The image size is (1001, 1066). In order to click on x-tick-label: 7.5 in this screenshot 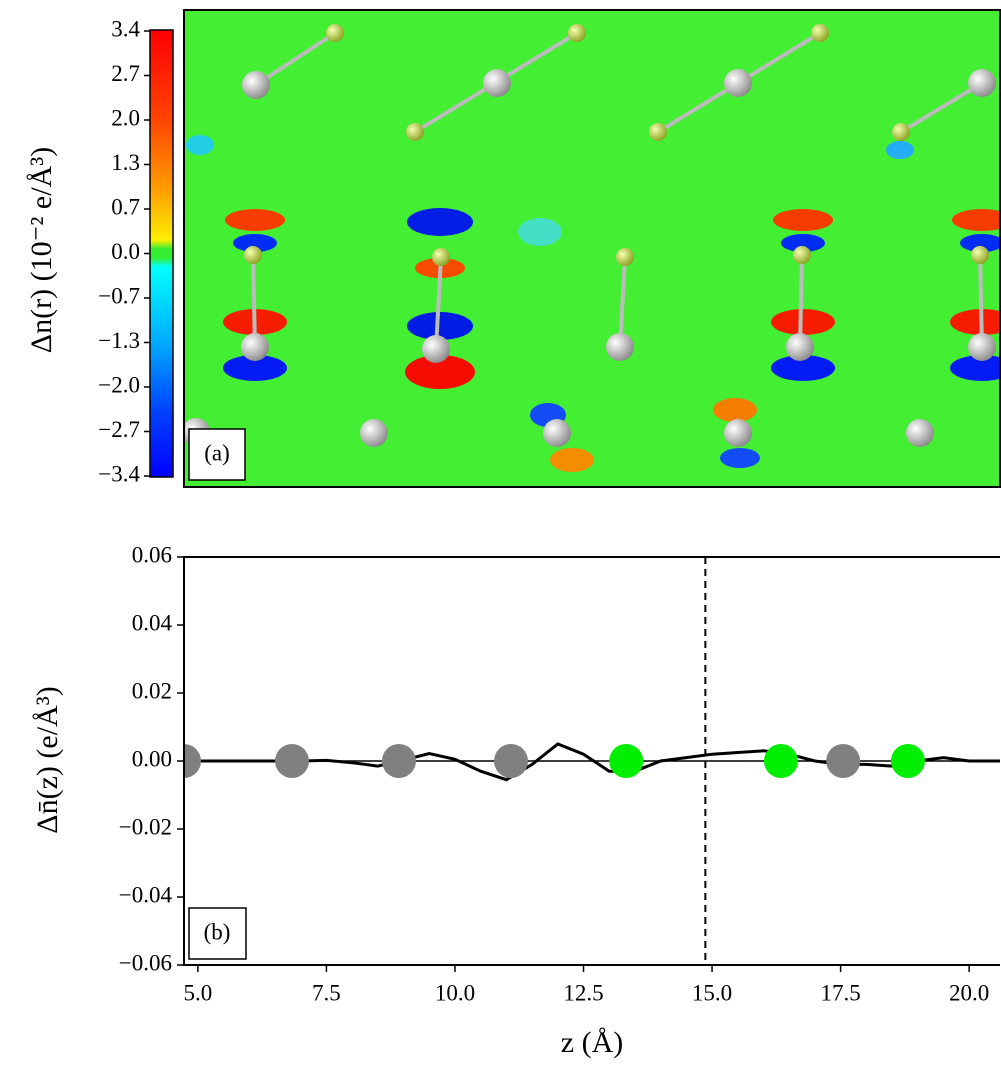, I will do `click(326, 992)`.